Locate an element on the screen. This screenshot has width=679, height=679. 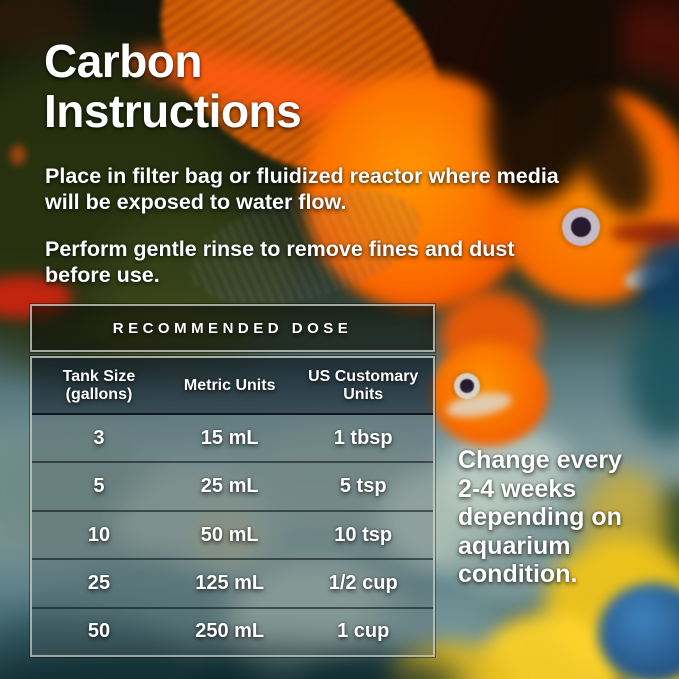
column-header-line: Metric Units is located at coordinates (229, 385).